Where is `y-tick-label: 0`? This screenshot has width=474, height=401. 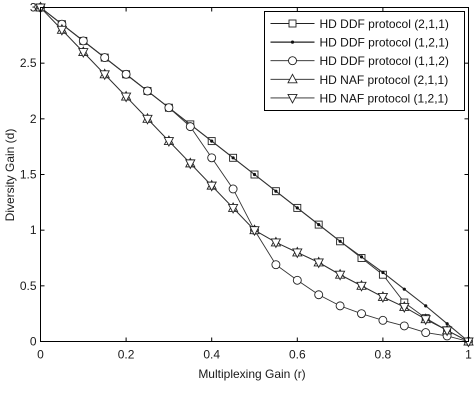
y-tick-label: 0 is located at coordinates (33, 342).